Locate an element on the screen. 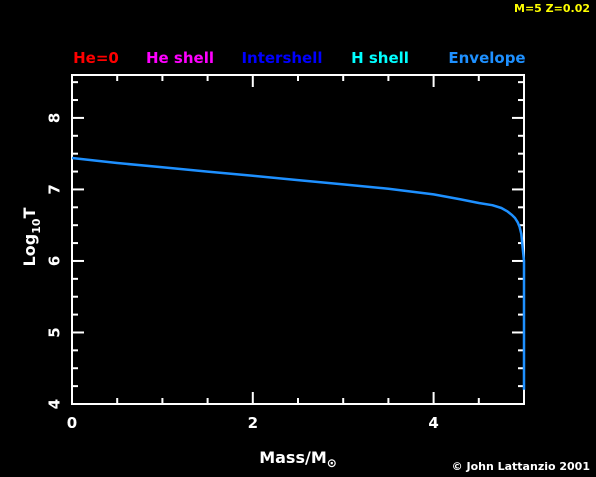 The width and height of the screenshot is (596, 477). legend-item-intershell: Intershell is located at coordinates (281, 58).